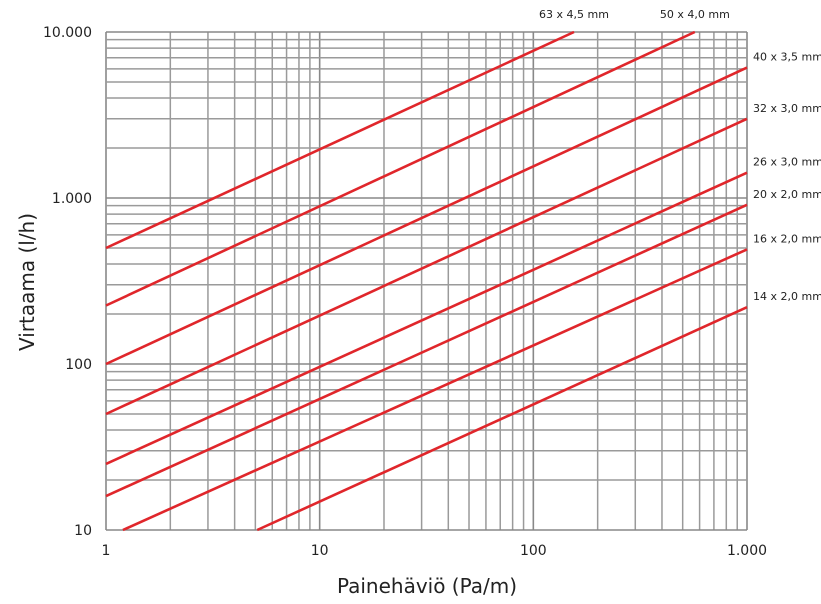 The width and height of the screenshot is (821, 604). Describe the element at coordinates (787, 57) in the screenshot. I see `series-label: 40 x 3,5 mm` at that location.